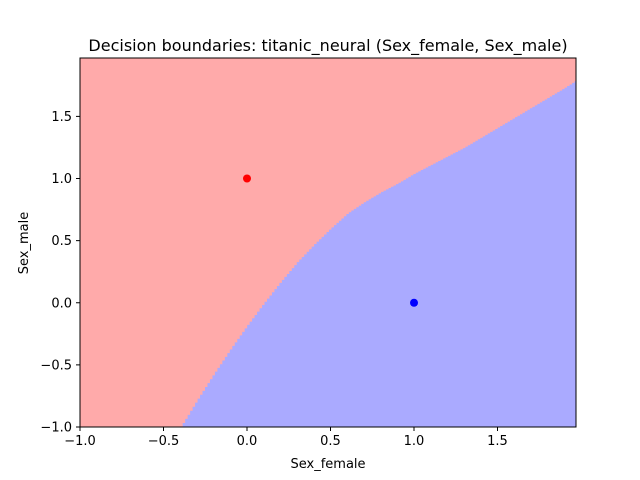 The width and height of the screenshot is (640, 480). Describe the element at coordinates (247, 441) in the screenshot. I see `x-tick-label: 0.0` at that location.